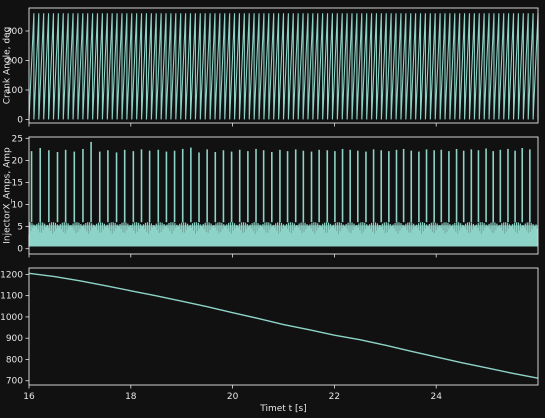 This screenshot has width=545, height=418. I want to click on y-tick-label: 900, so click(14, 339).